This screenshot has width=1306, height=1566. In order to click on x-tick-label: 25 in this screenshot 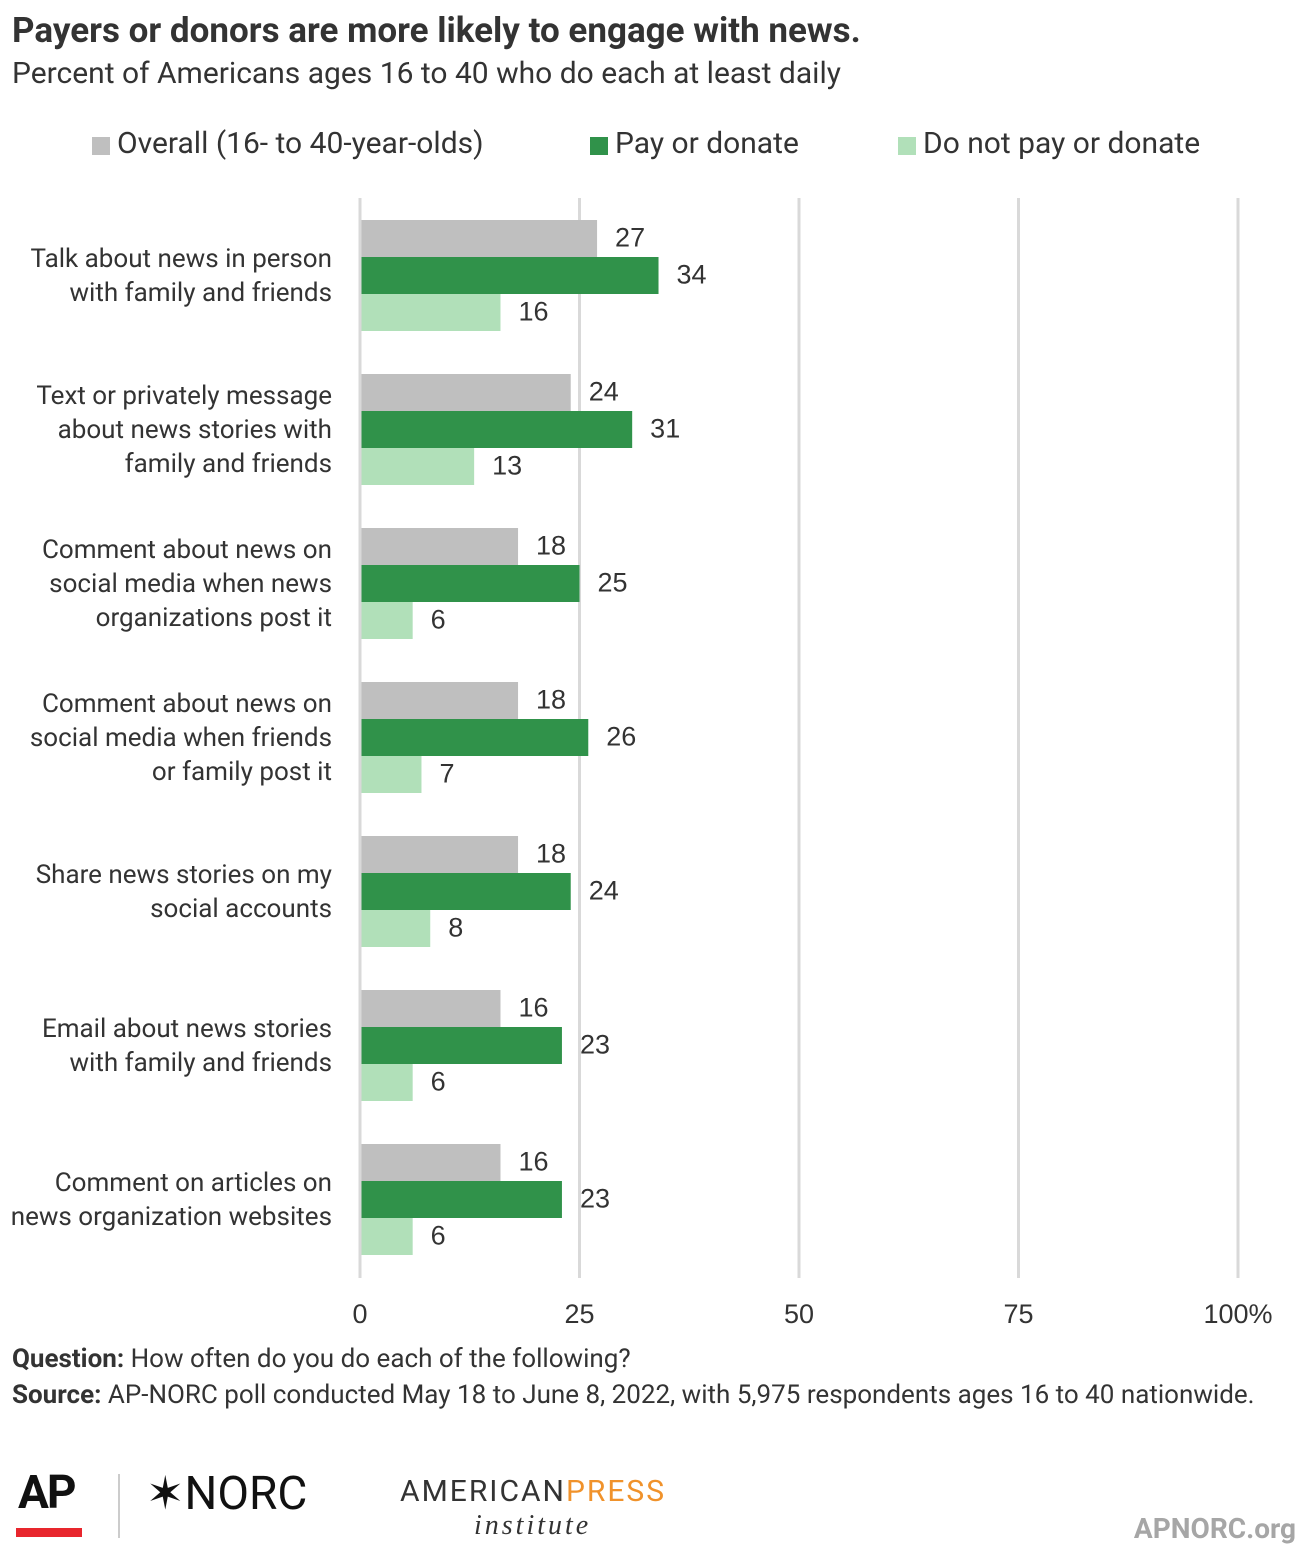, I will do `click(579, 1314)`.